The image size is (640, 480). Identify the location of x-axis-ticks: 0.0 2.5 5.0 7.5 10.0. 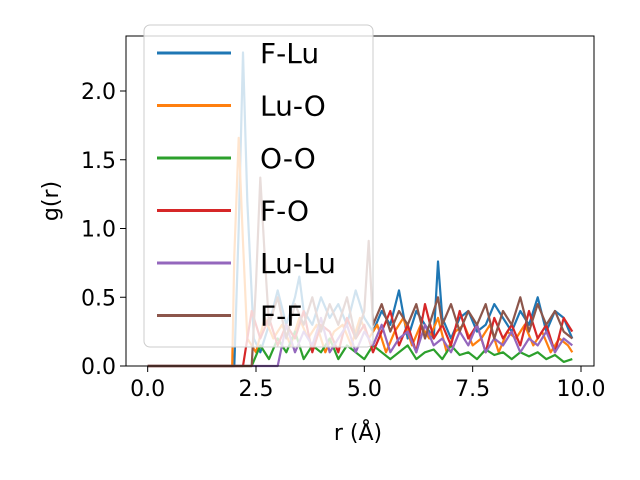
(367, 384).